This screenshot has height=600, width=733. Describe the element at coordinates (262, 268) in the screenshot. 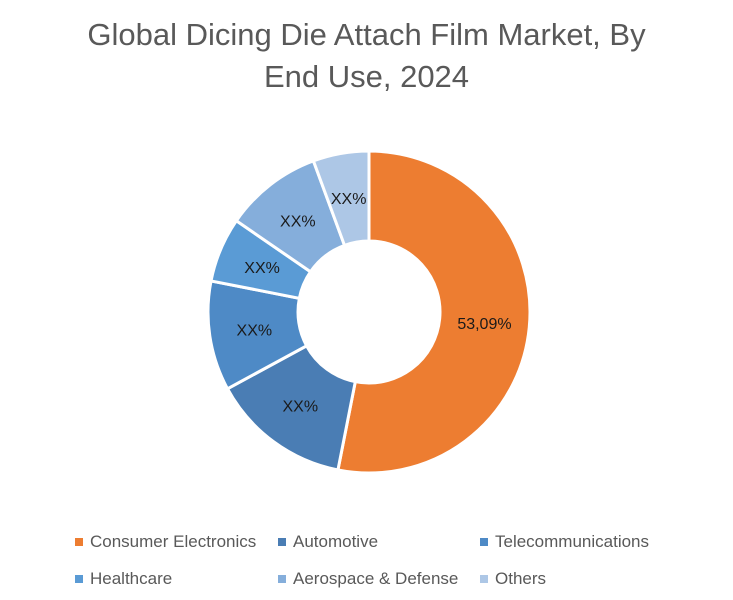

I see `slice-label-healthcare: XX%` at that location.